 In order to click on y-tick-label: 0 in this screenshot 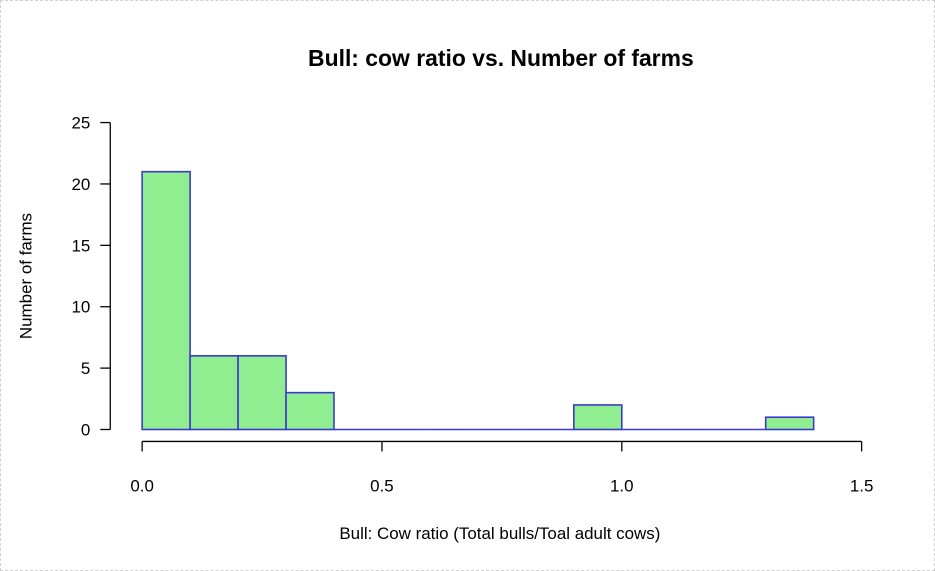, I will do `click(85, 429)`.